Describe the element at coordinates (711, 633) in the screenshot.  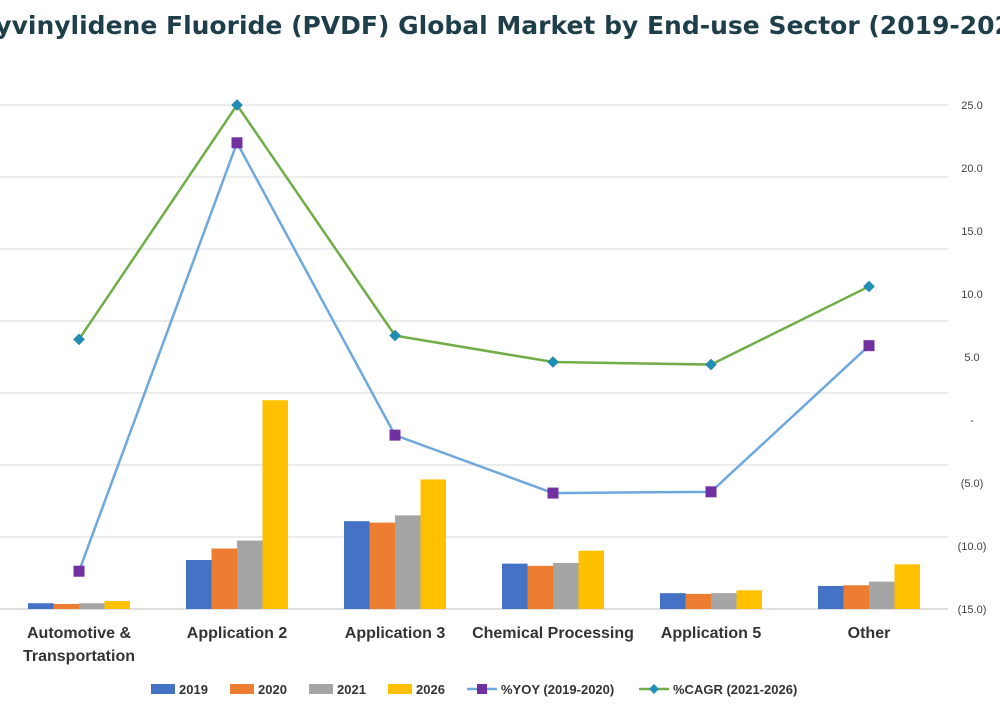
I see `category-label: Application 5` at that location.